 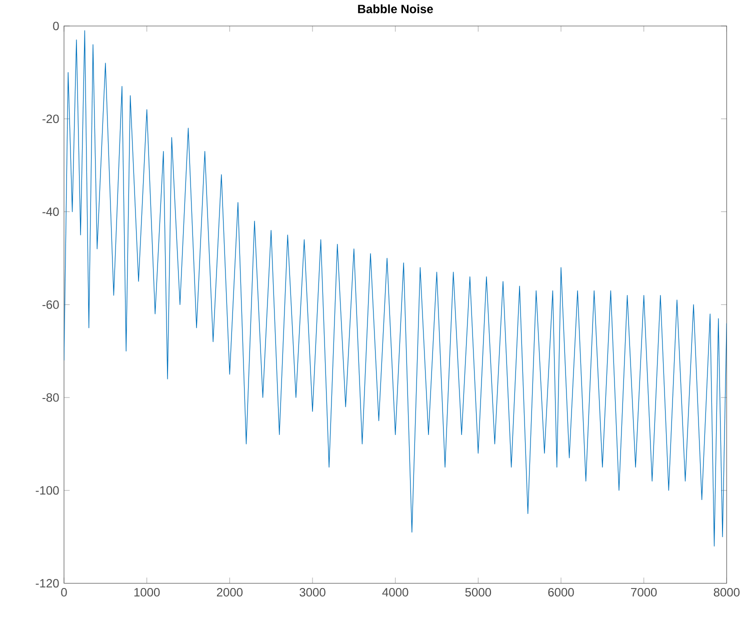 What do you see at coordinates (313, 592) in the screenshot?
I see `x-tick-label: 3000` at bounding box center [313, 592].